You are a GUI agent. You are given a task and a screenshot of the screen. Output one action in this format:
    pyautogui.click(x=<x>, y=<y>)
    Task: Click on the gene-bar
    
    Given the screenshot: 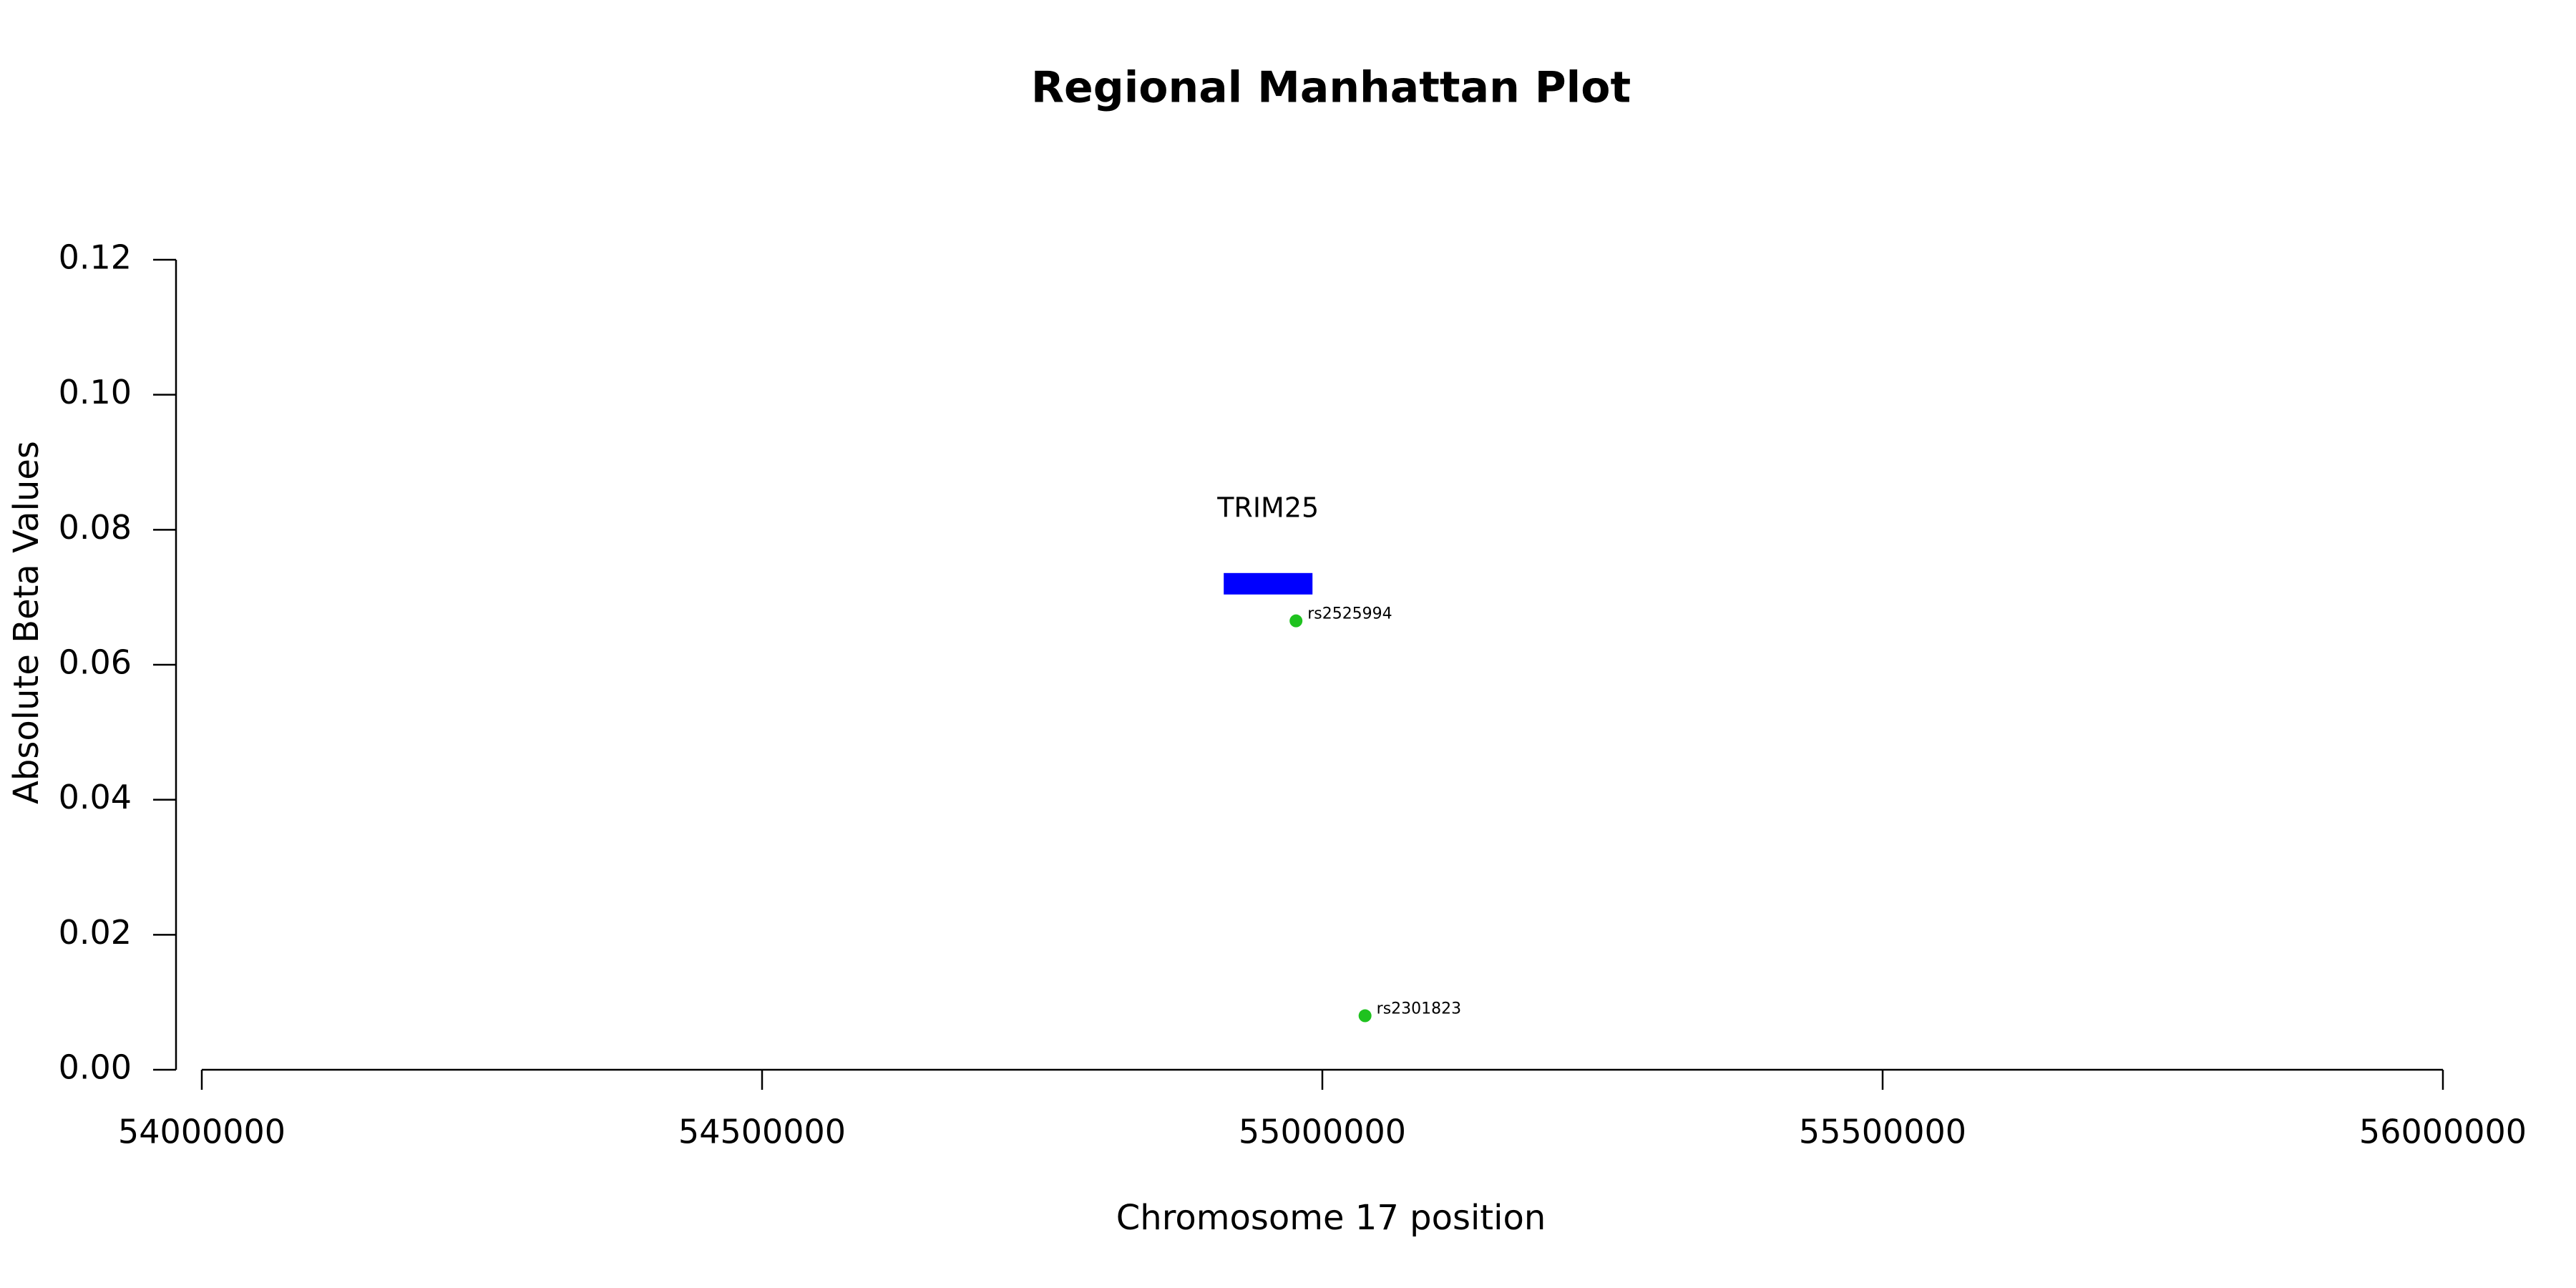 What is the action you would take?
    pyautogui.click(x=1268, y=583)
    